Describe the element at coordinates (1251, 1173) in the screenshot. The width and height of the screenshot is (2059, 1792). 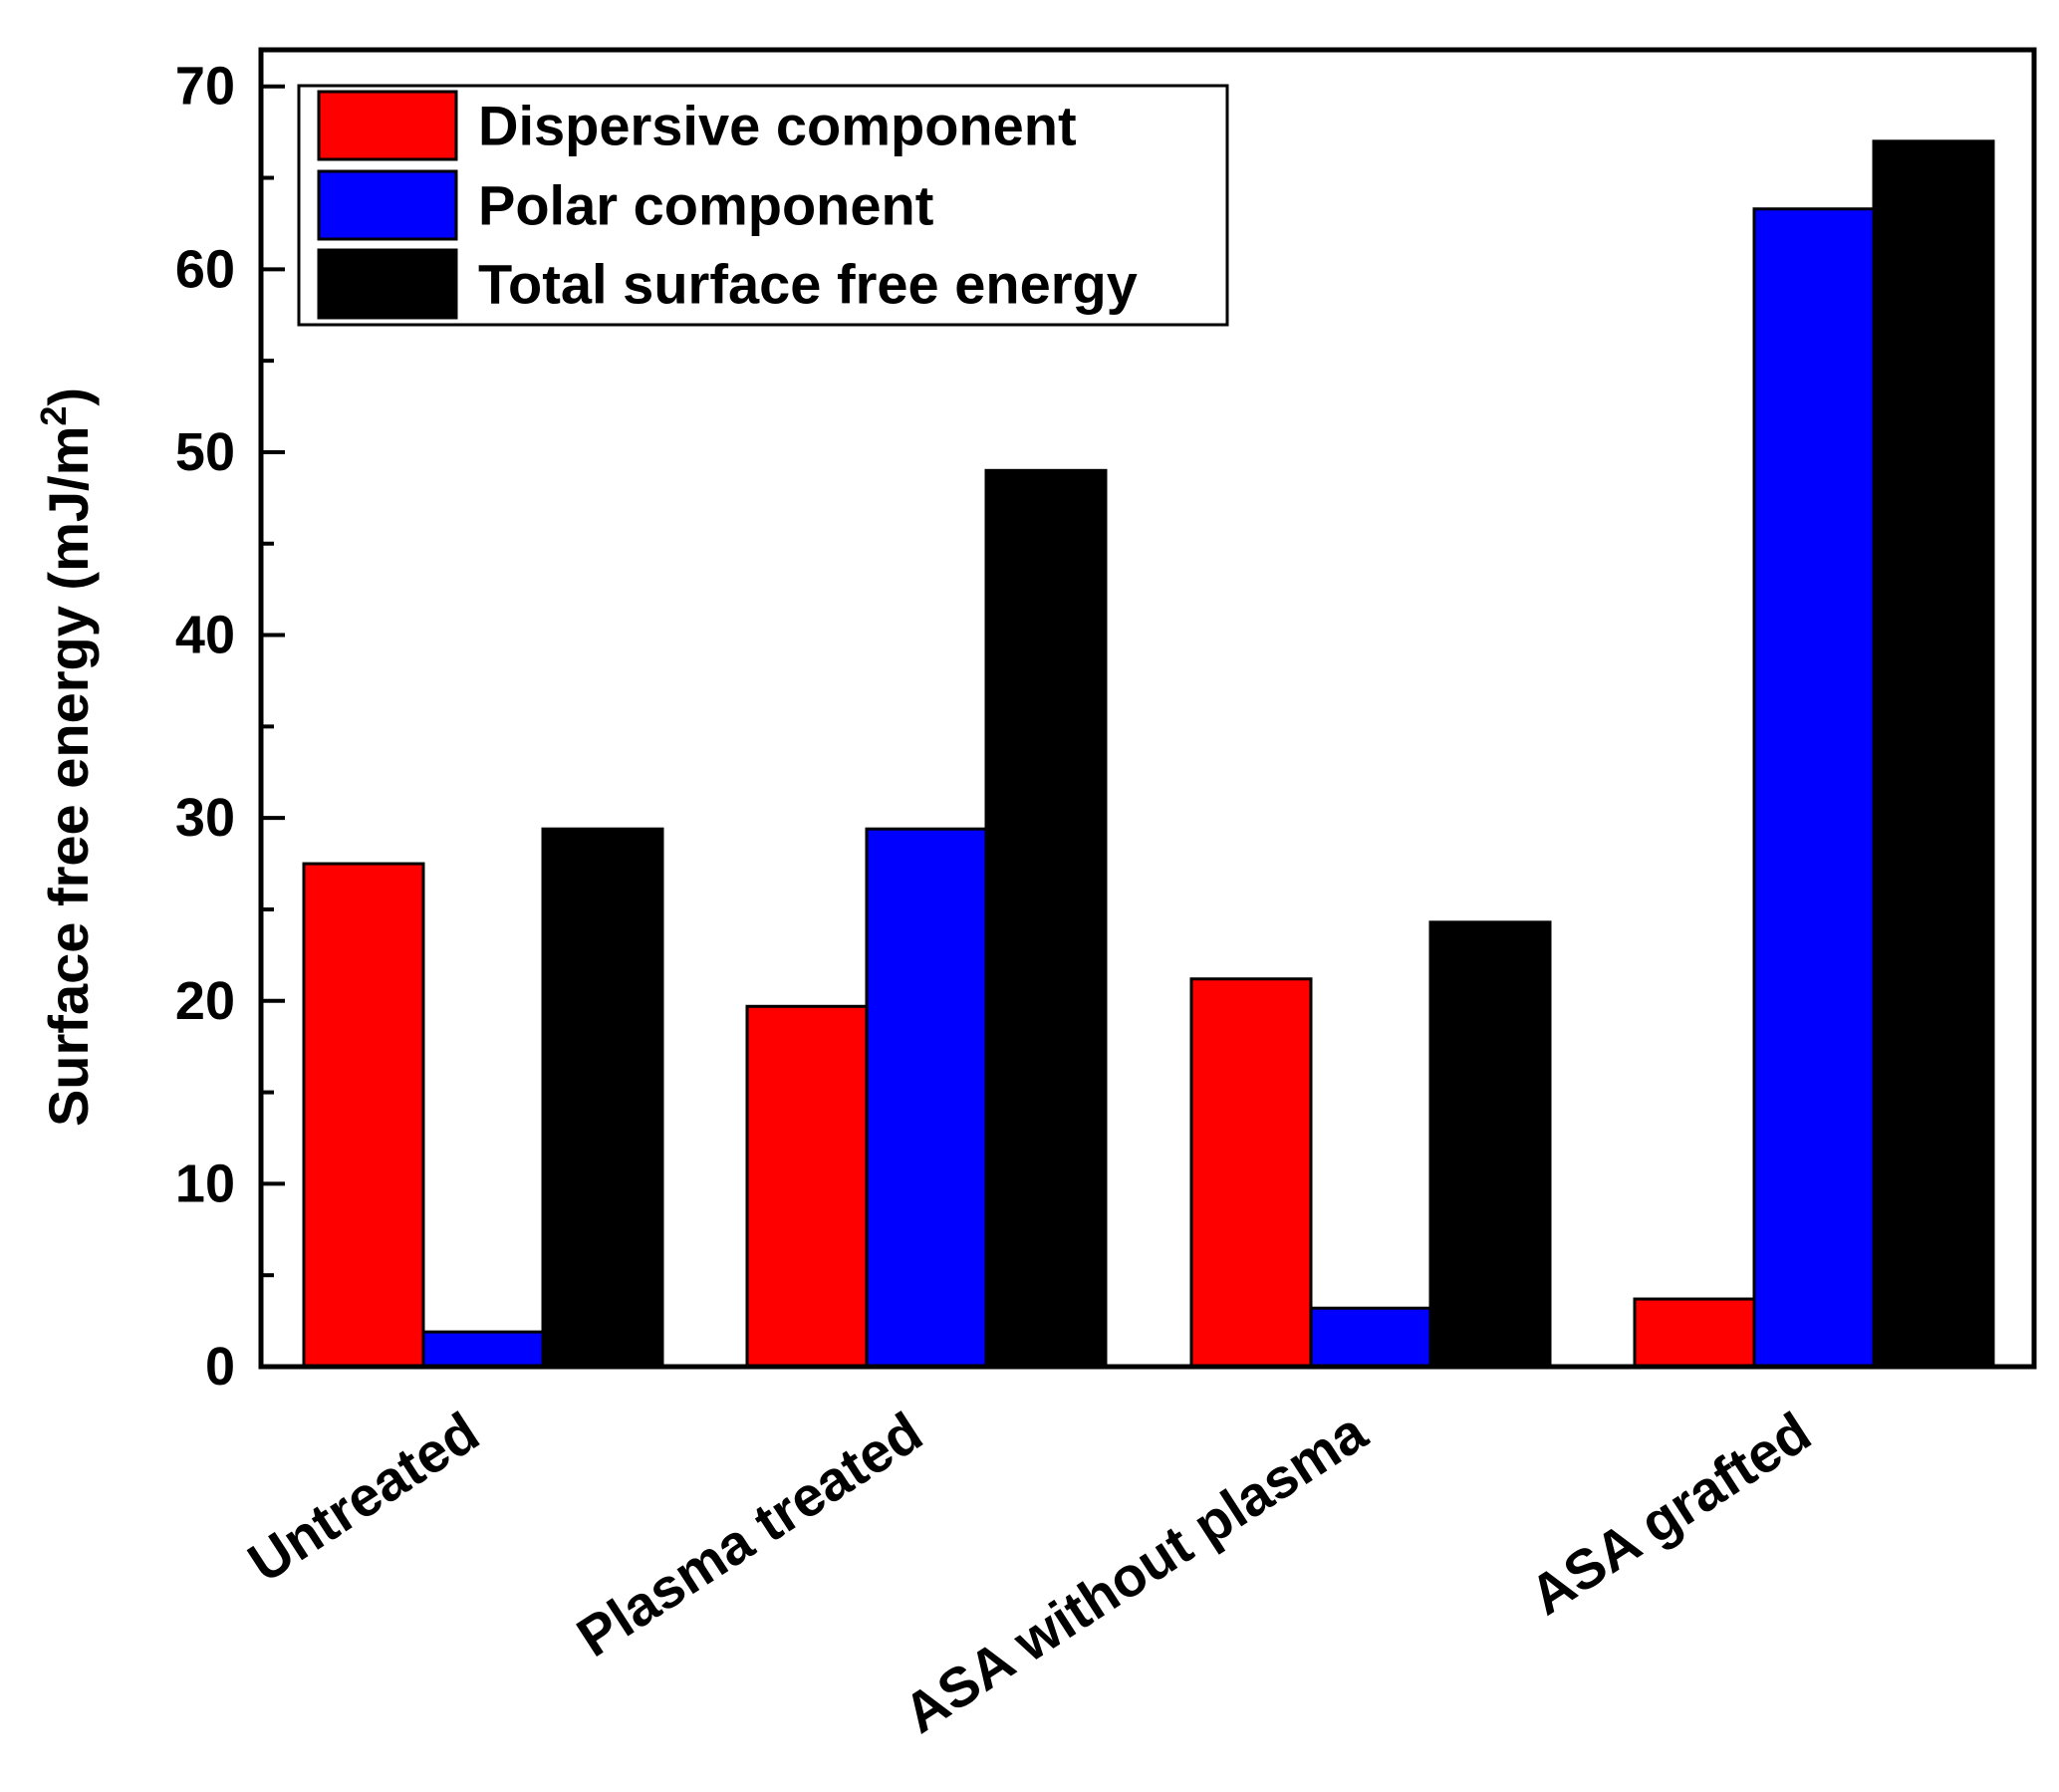
I see `bar-dispersive-component-asa-without-plasma` at that location.